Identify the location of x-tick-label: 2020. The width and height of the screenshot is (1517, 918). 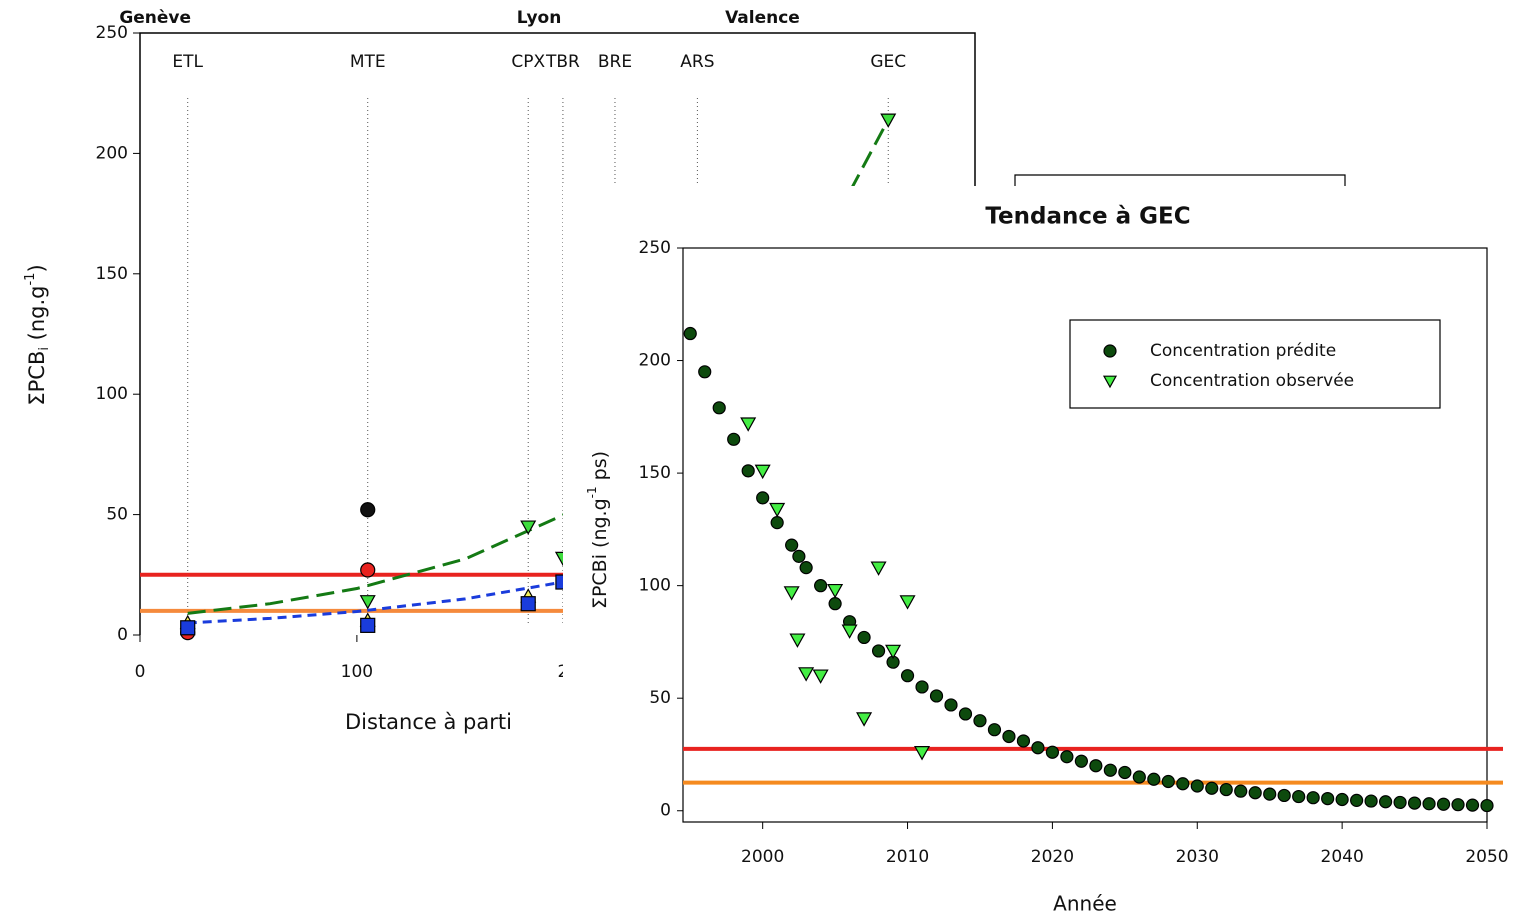
(1052, 857).